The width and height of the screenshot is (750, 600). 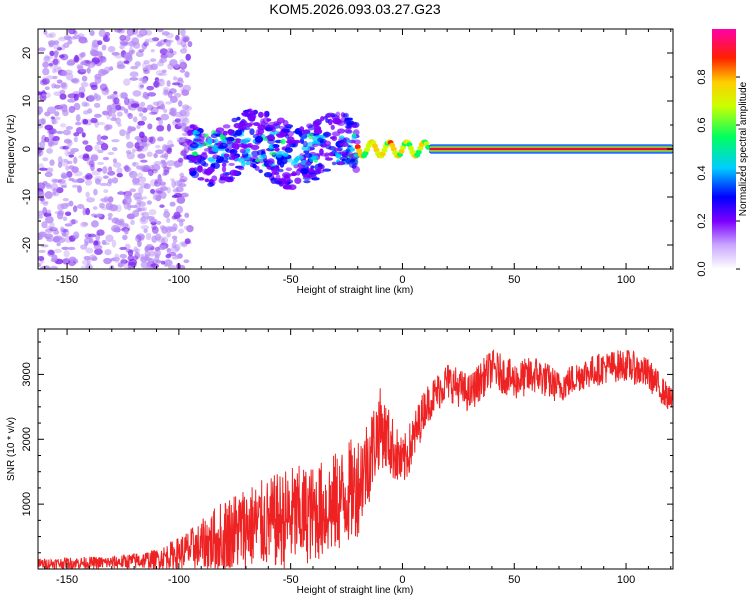 I want to click on y-tick-label: 0, so click(x=27, y=149).